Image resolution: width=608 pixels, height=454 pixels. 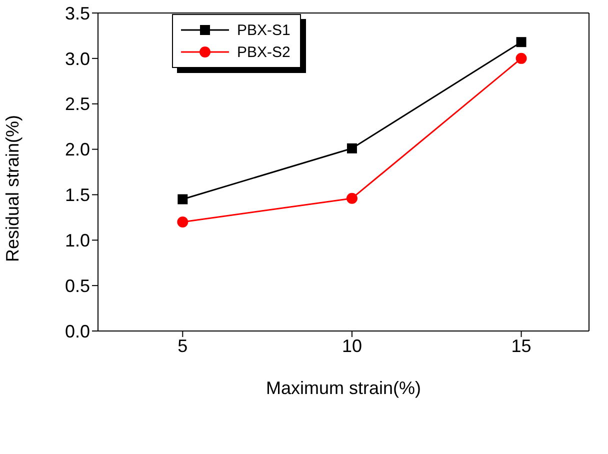 What do you see at coordinates (183, 346) in the screenshot?
I see `x-tick-label: 5` at bounding box center [183, 346].